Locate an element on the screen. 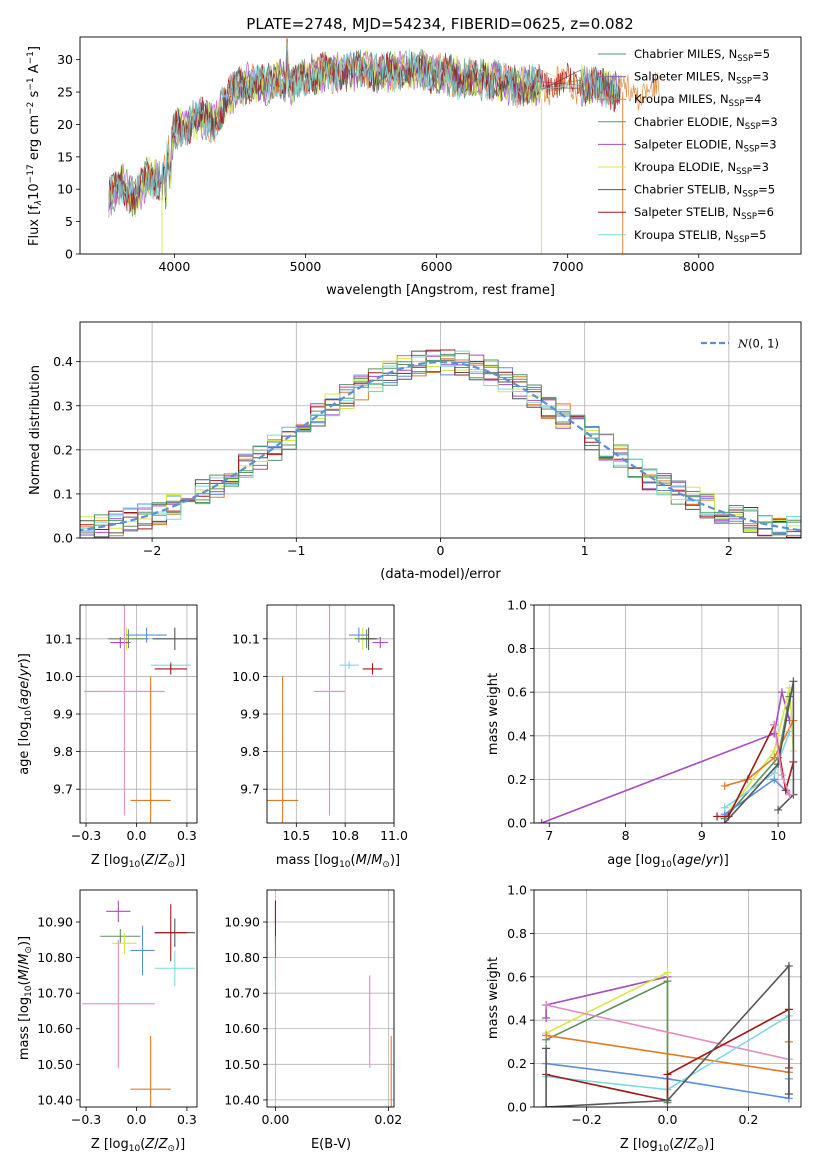 The image size is (819, 1170). age_vs_mass-points is located at coordinates (328, 714).